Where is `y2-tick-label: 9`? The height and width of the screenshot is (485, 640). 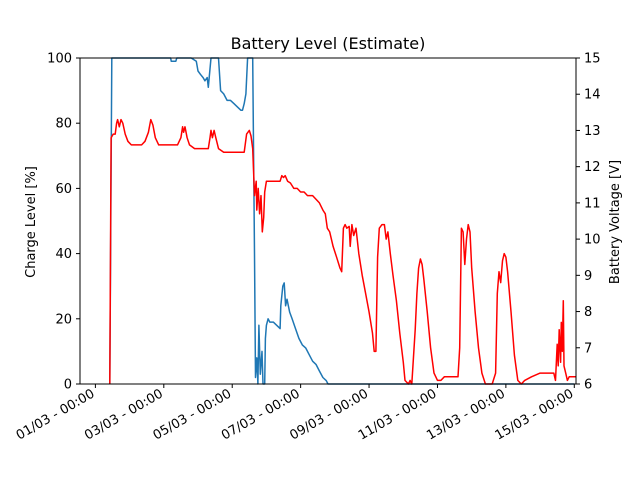 y2-tick-label: 9 is located at coordinates (588, 276).